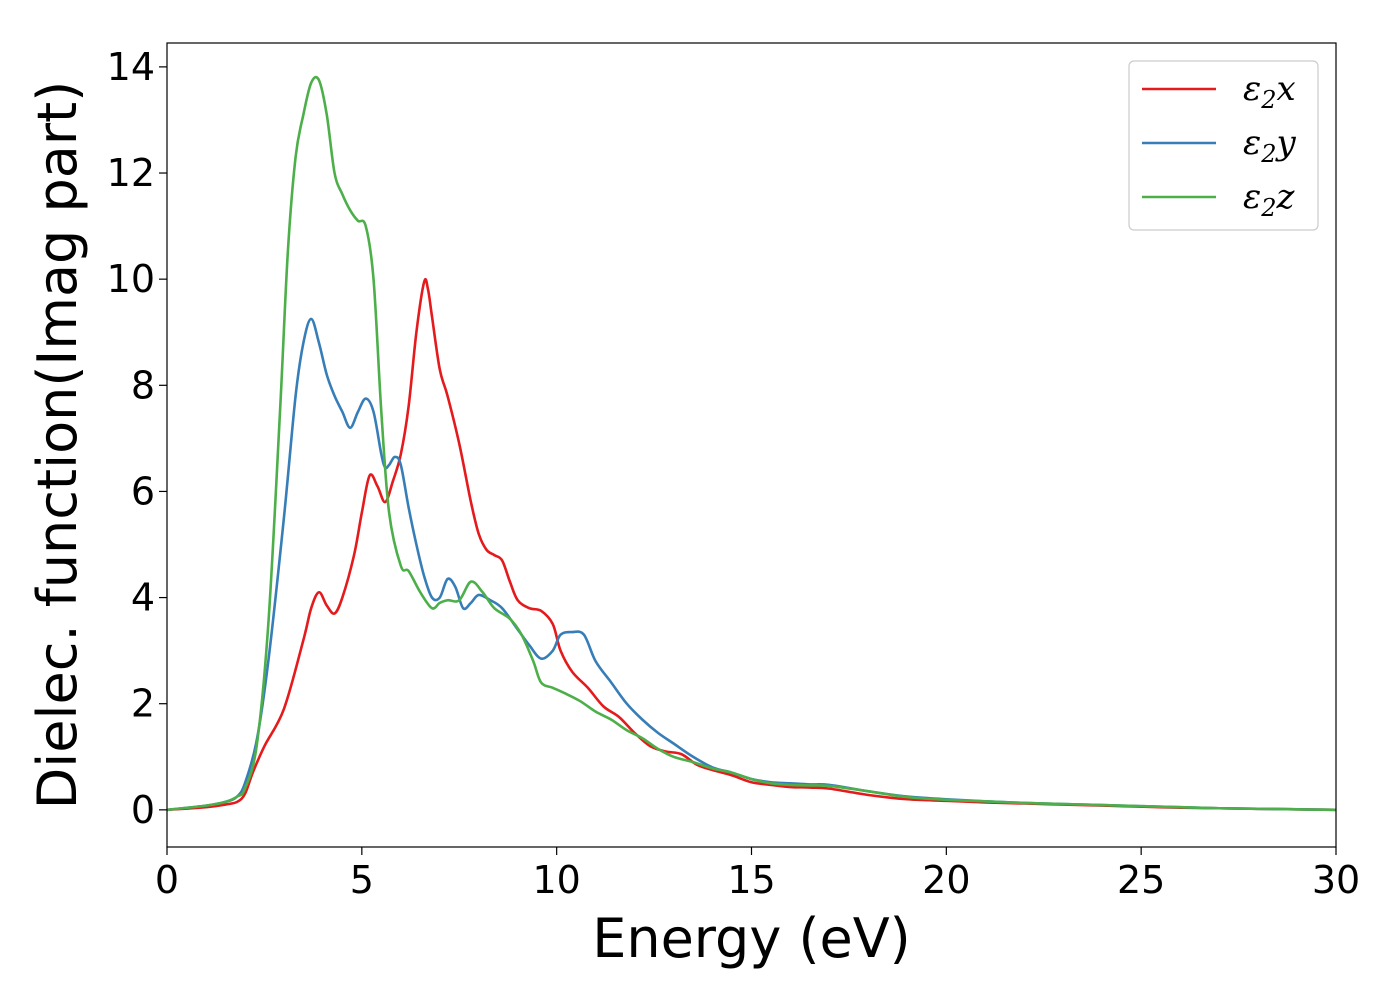 Image resolution: width=1400 pixels, height=1000 pixels. What do you see at coordinates (167, 880) in the screenshot?
I see `x-tick-label: 0` at bounding box center [167, 880].